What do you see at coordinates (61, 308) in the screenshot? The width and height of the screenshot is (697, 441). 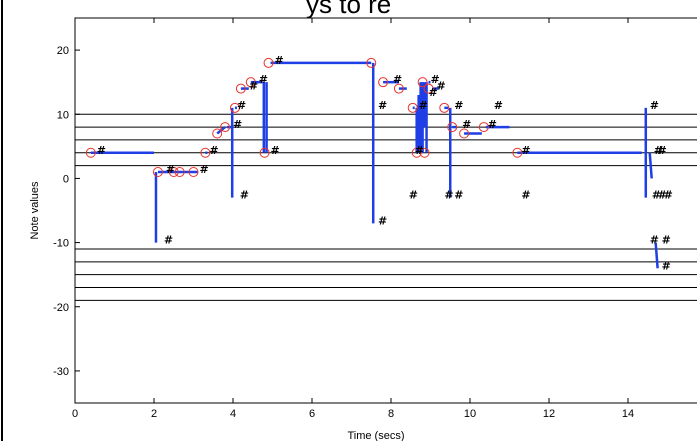 I see `y-tick-label: -20` at bounding box center [61, 308].